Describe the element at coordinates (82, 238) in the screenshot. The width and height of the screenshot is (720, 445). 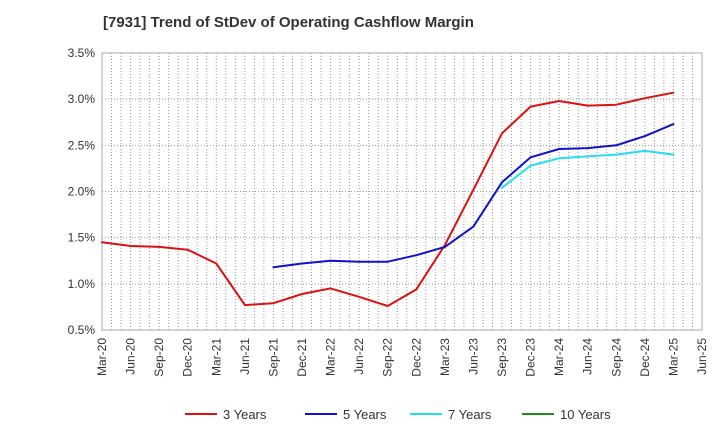
I see `y-tick-label: 1.5%` at that location.